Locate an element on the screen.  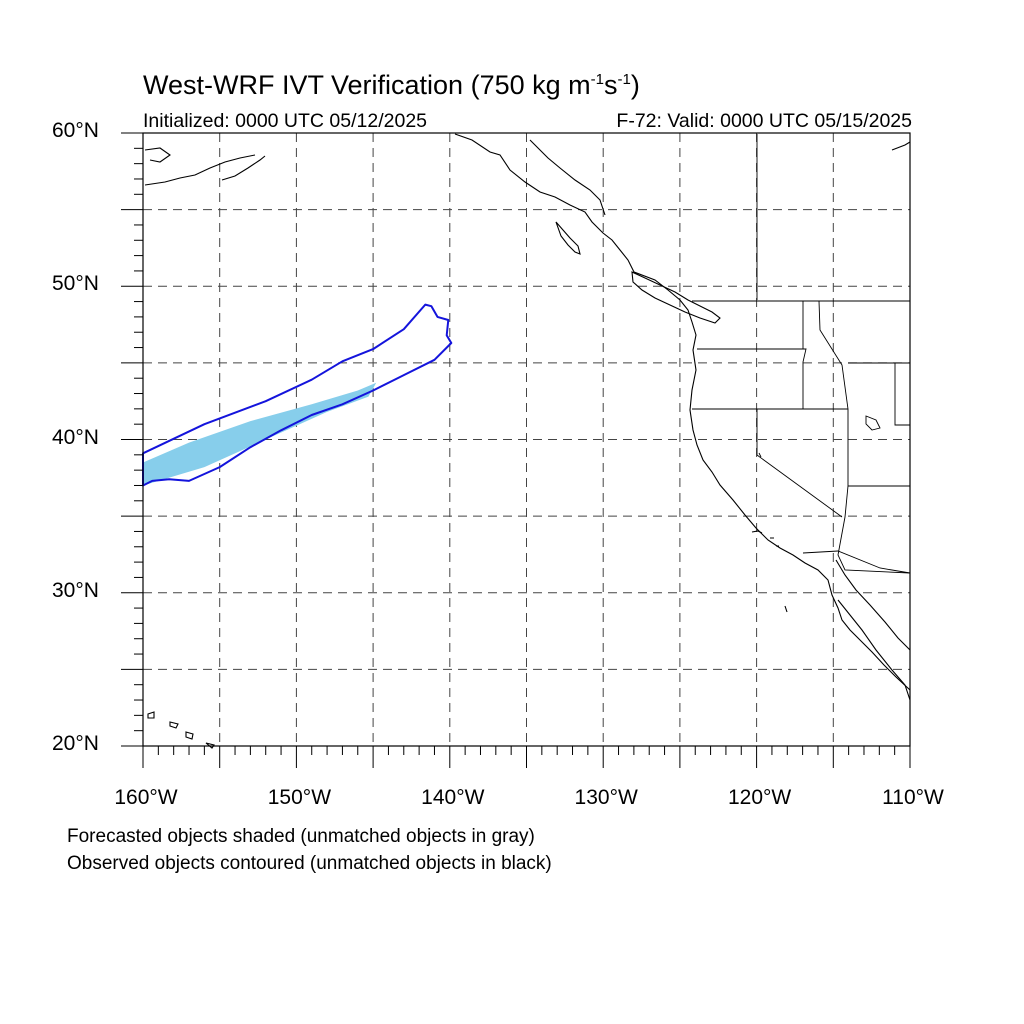
lake-tahoe is located at coordinates (760, 455).